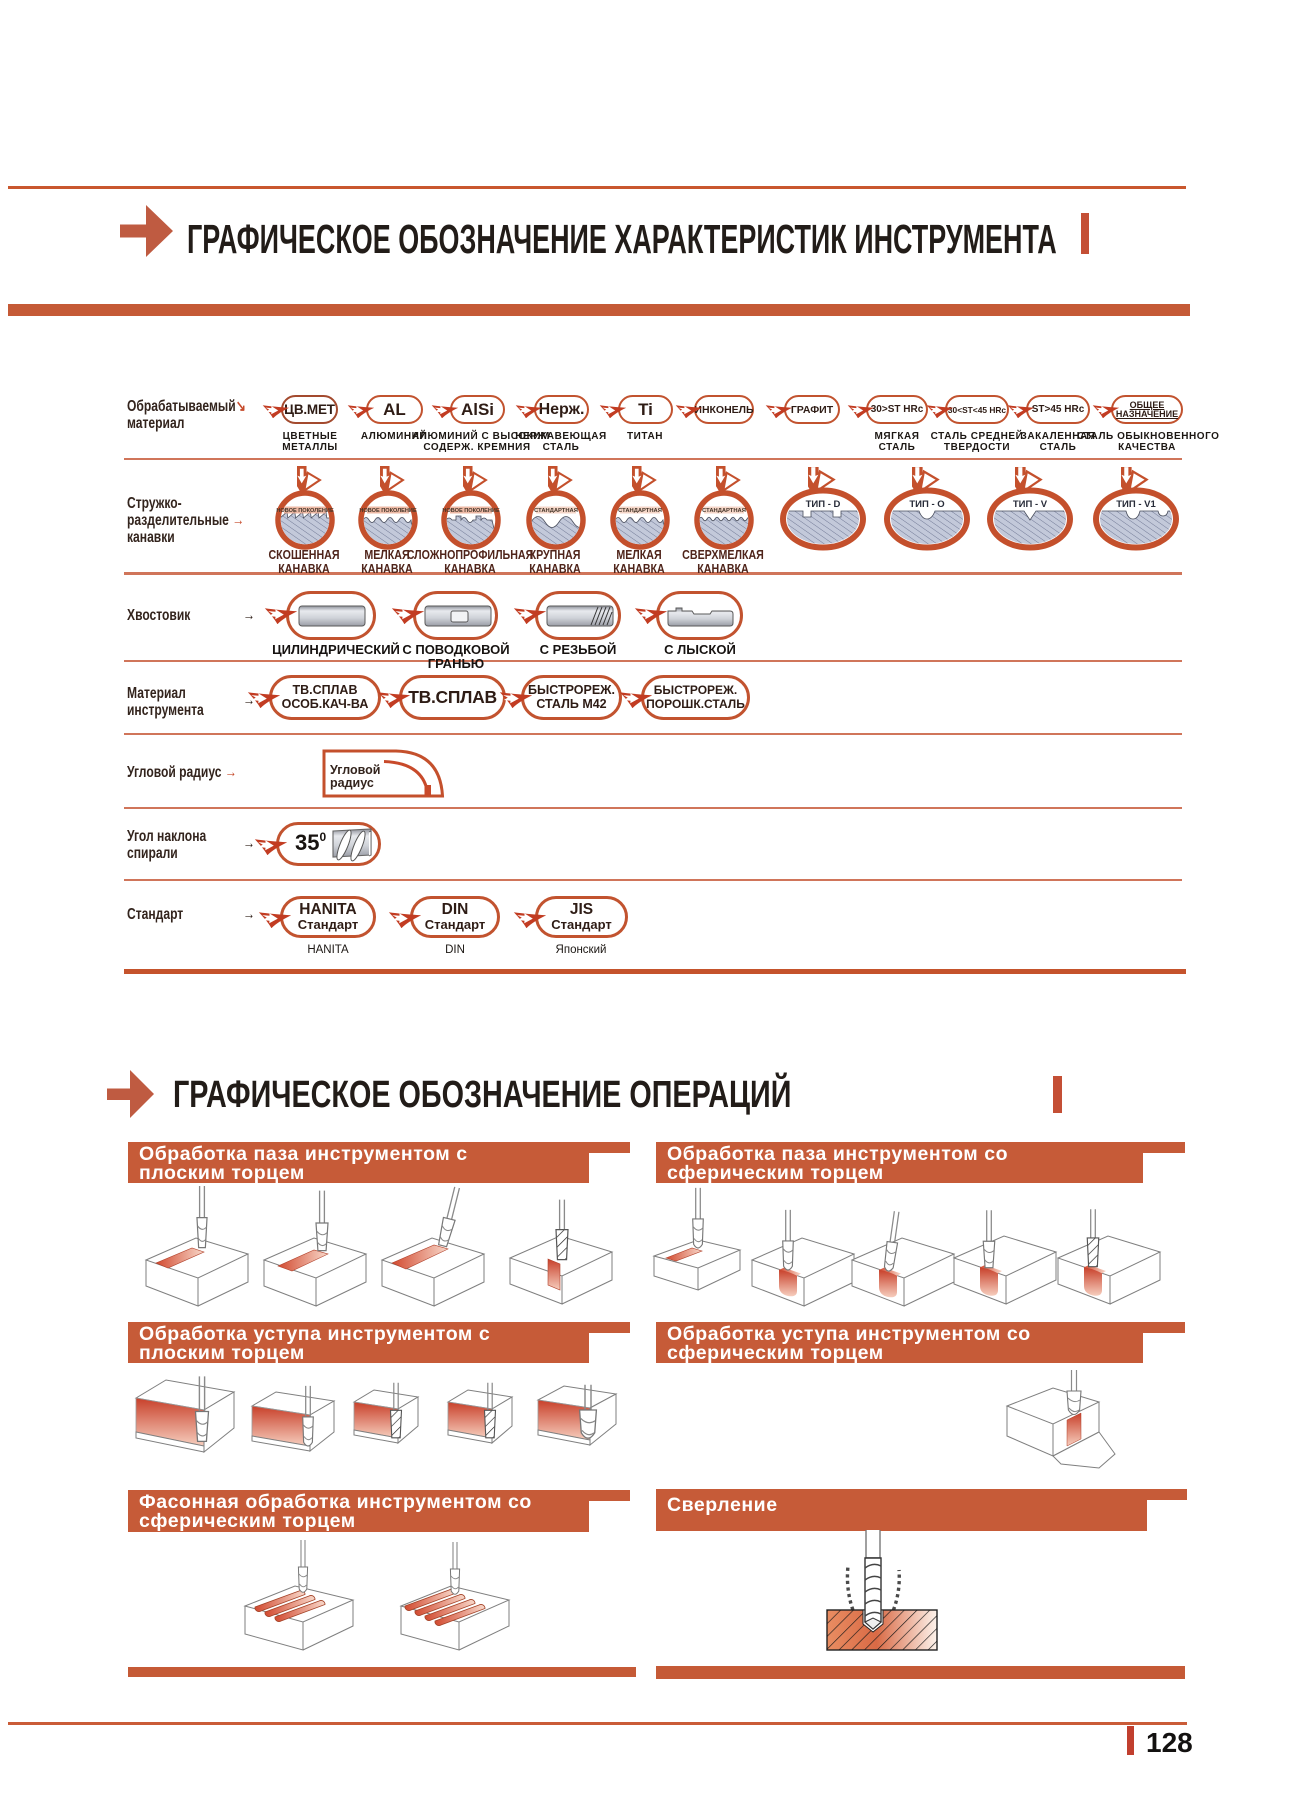 Image resolution: width=1299 pixels, height=1813 pixels. What do you see at coordinates (823, 504) in the screenshot?
I see `svg-text: ТИП - D` at bounding box center [823, 504].